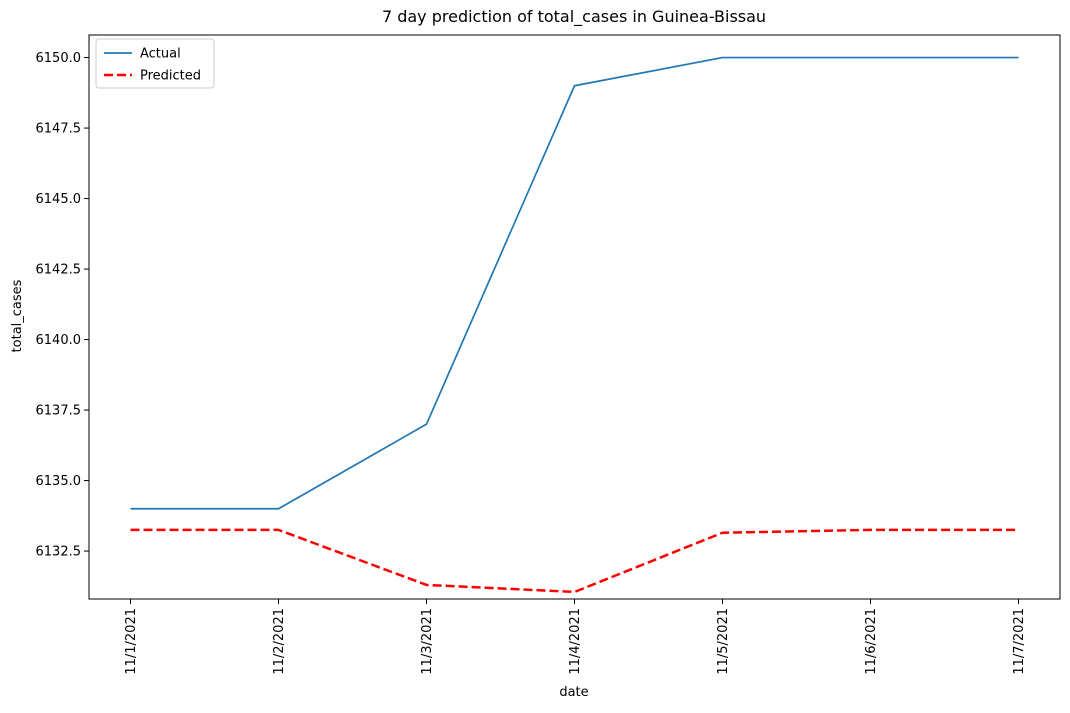 This screenshot has width=1070, height=713. Describe the element at coordinates (871, 641) in the screenshot. I see `x-tick-label: 11/6/2021` at that location.